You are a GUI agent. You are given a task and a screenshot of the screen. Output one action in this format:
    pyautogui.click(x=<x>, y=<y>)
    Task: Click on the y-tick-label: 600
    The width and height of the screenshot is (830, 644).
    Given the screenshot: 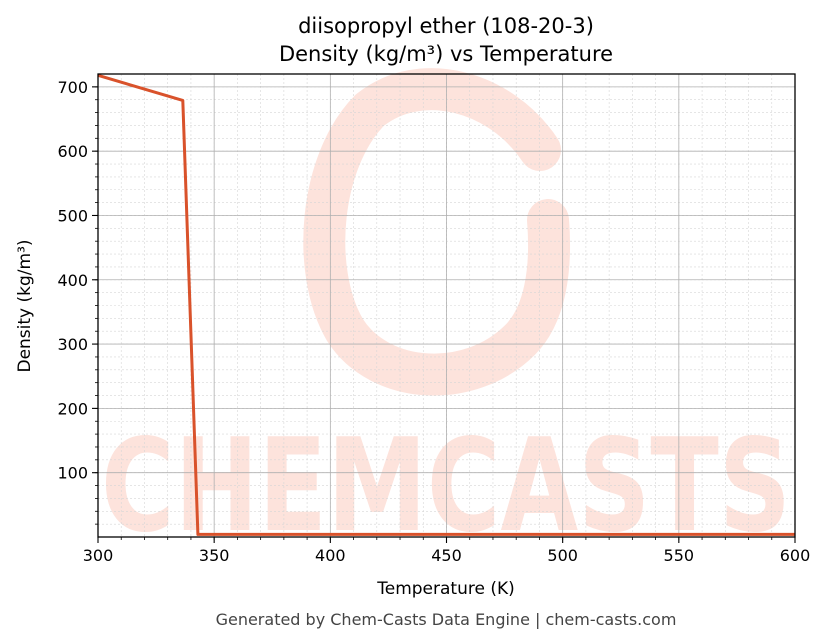 What is the action you would take?
    pyautogui.click(x=72, y=151)
    